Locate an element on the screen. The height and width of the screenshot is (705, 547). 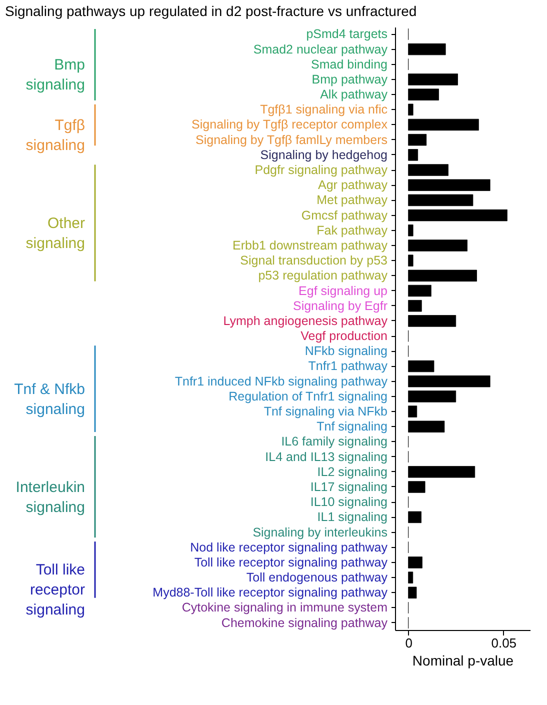
y-tick-label: Cytokine signaling in immune system is located at coordinates (285, 607).